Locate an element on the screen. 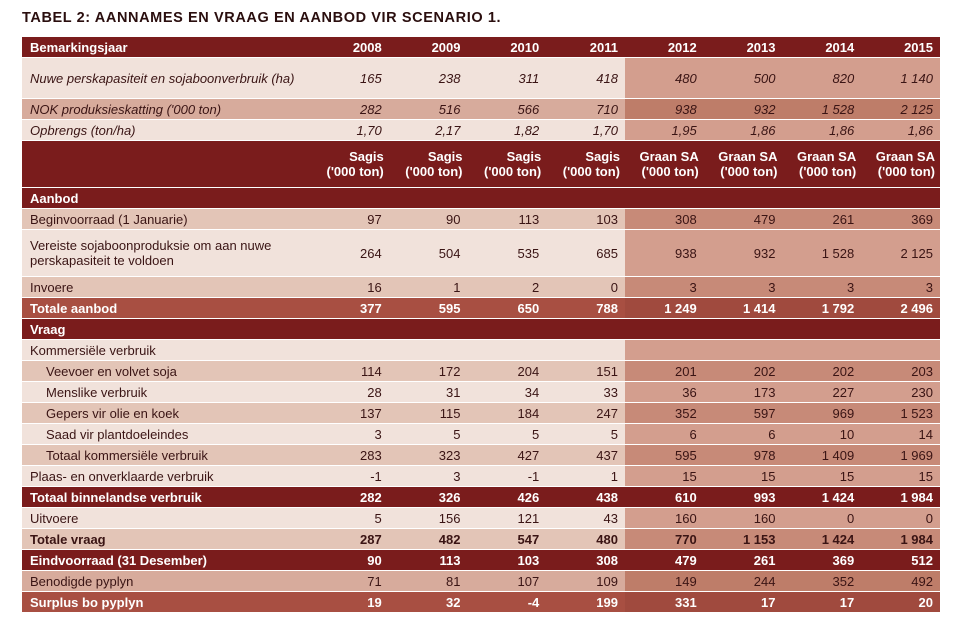  closing-stock-row-value: 512 is located at coordinates (900, 560).